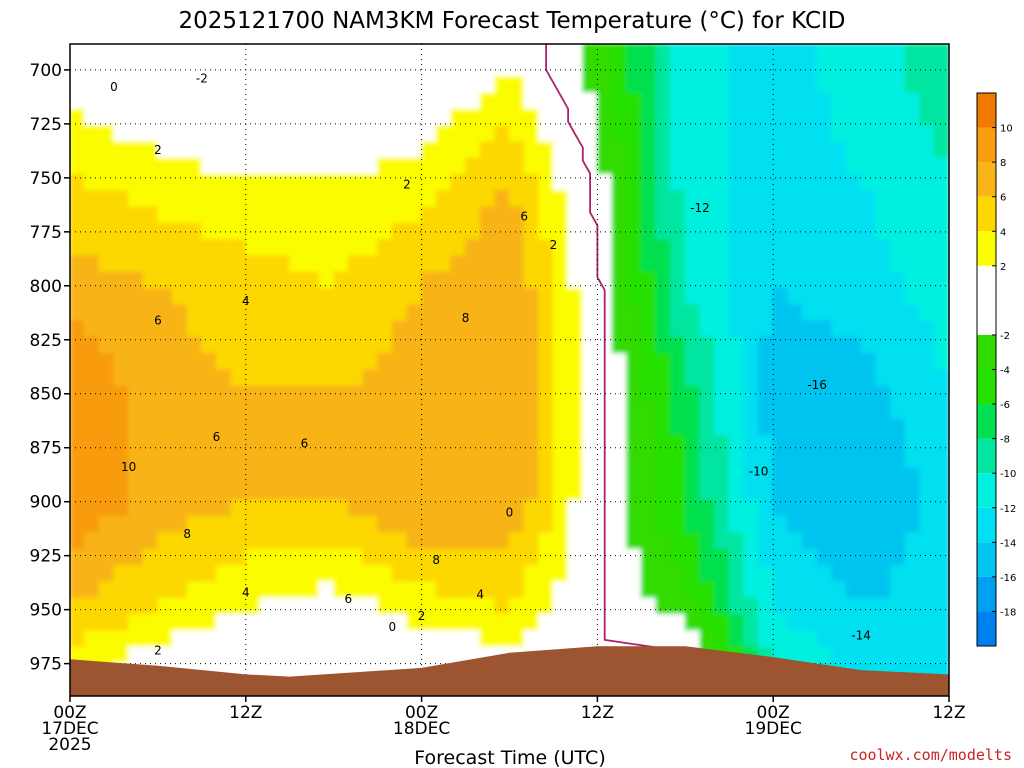 The width and height of the screenshot is (1024, 768). Describe the element at coordinates (948, 713) in the screenshot. I see `x-tick-label: 12Z` at that location.